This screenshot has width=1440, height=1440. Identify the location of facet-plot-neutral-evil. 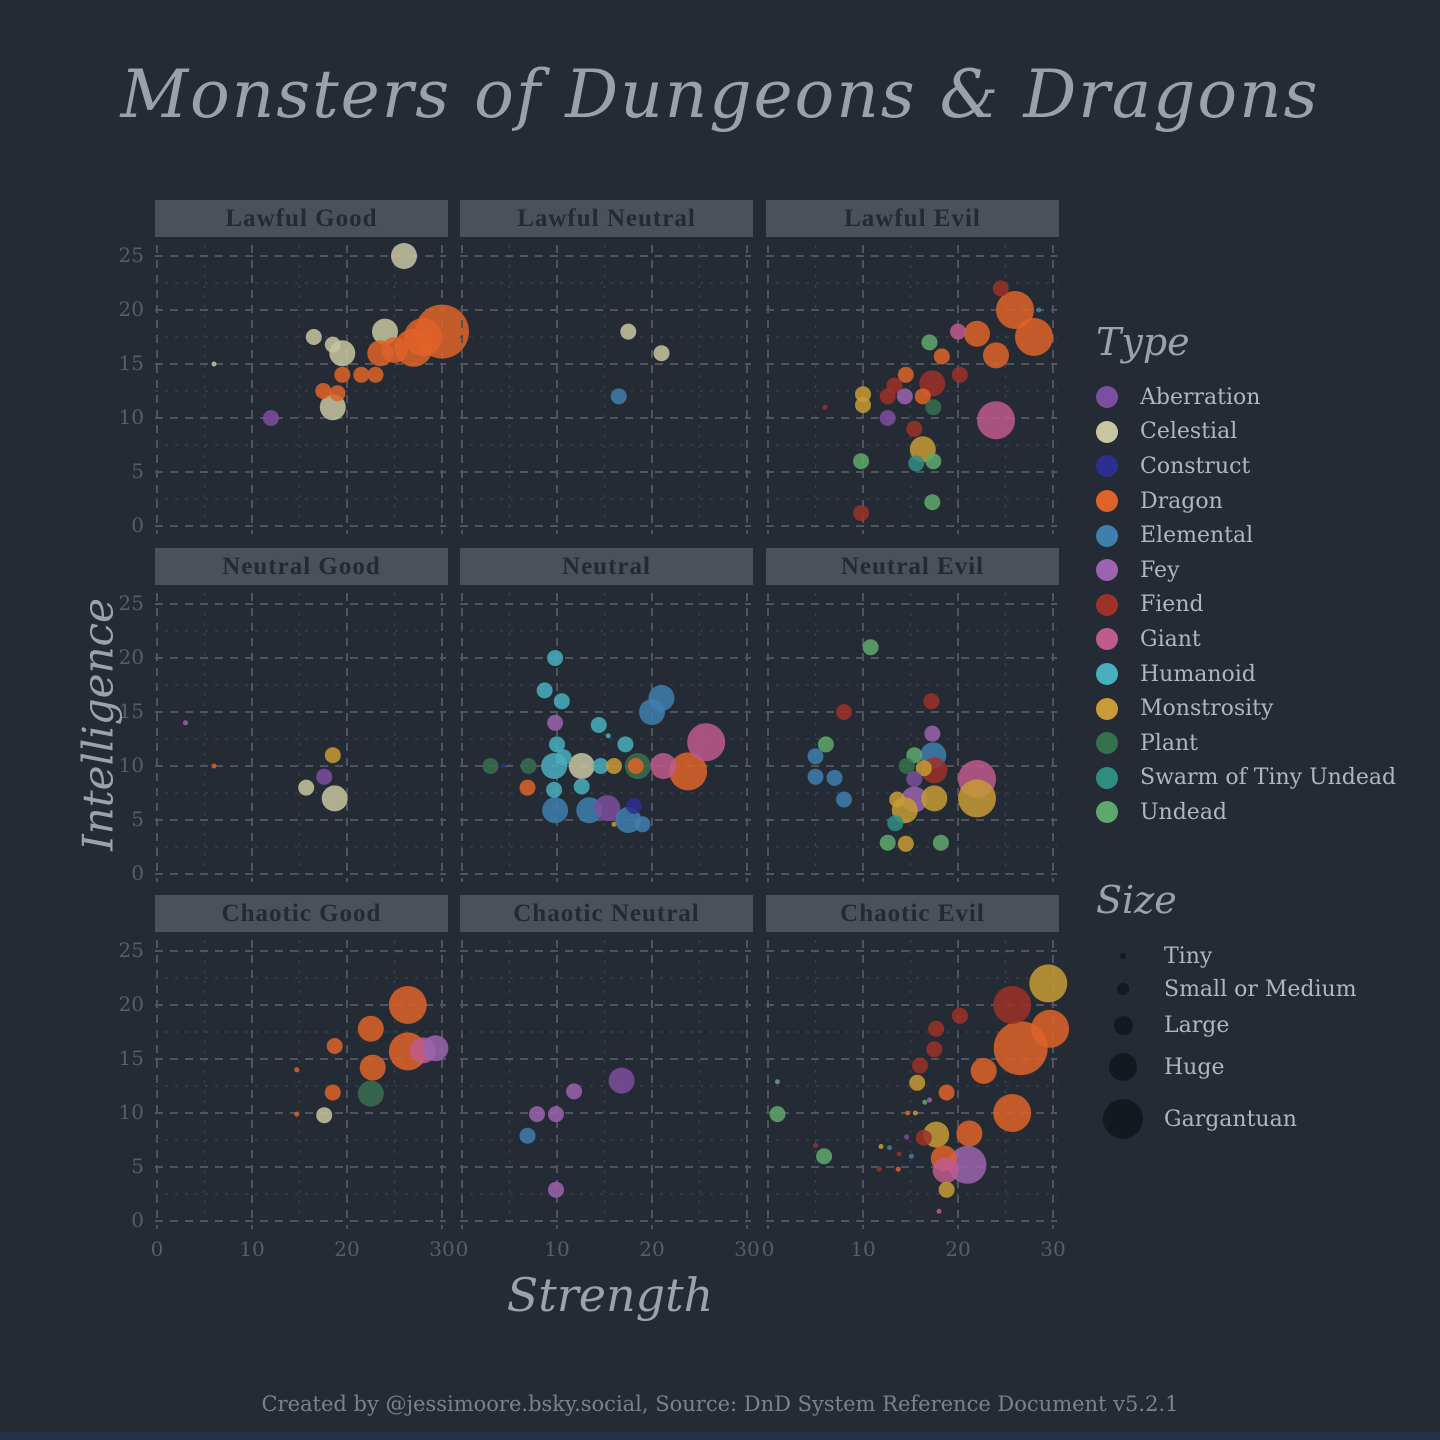
(911, 737).